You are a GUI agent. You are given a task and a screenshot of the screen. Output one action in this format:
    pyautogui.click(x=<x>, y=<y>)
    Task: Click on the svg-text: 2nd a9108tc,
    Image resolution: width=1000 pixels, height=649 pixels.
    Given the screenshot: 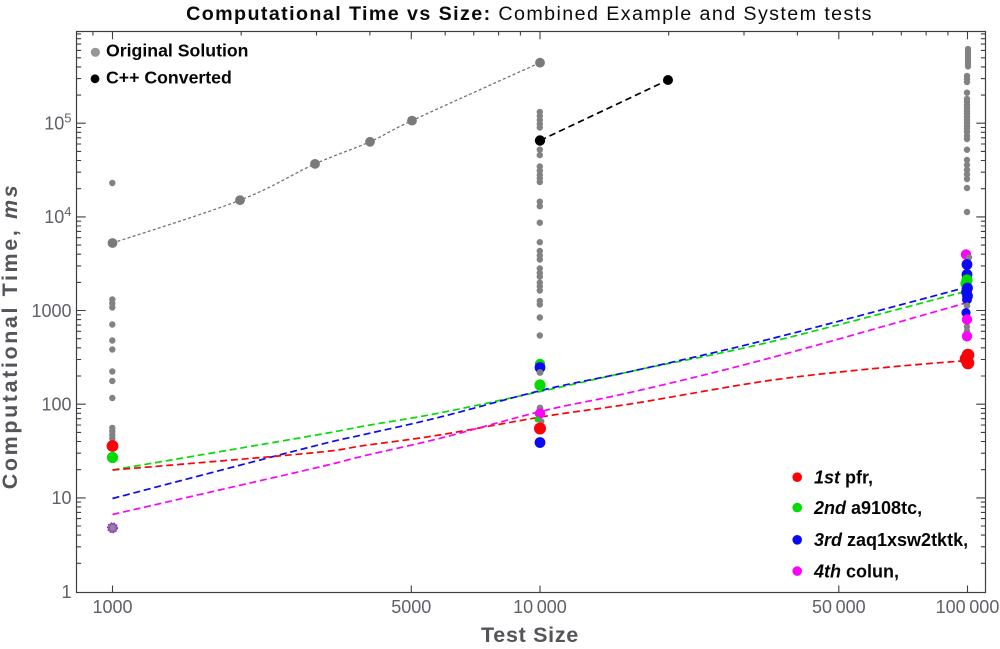 What is the action you would take?
    pyautogui.click(x=867, y=508)
    